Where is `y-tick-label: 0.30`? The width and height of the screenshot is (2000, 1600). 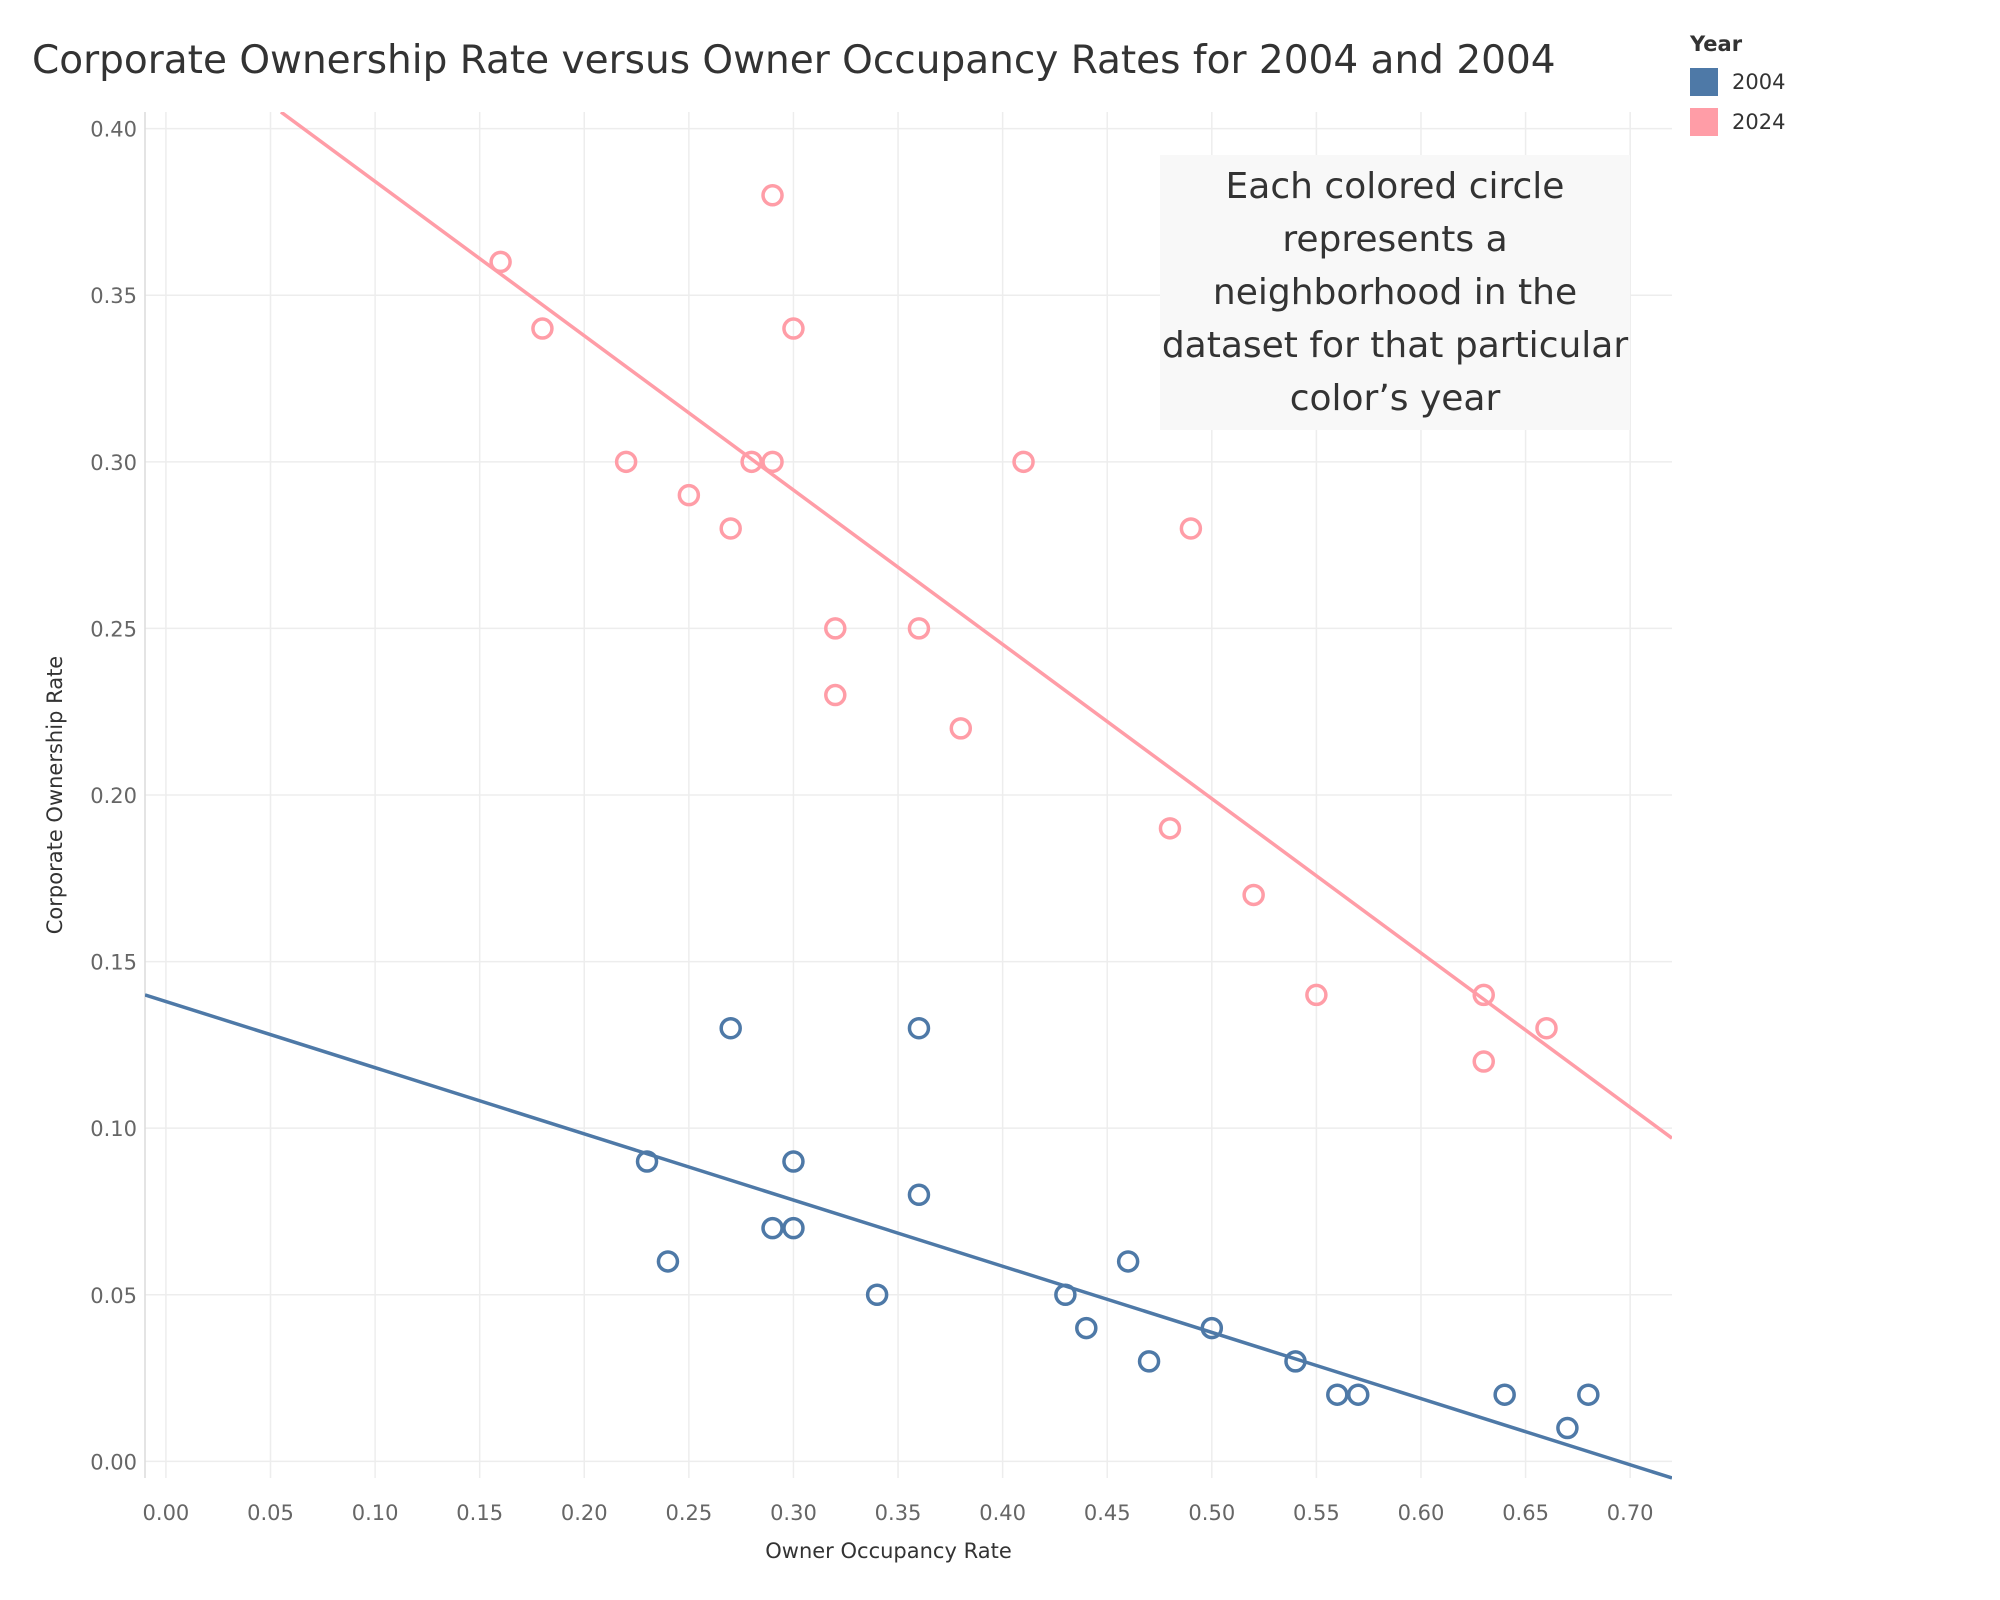
y-tick-label: 0.30 is located at coordinates (113, 463).